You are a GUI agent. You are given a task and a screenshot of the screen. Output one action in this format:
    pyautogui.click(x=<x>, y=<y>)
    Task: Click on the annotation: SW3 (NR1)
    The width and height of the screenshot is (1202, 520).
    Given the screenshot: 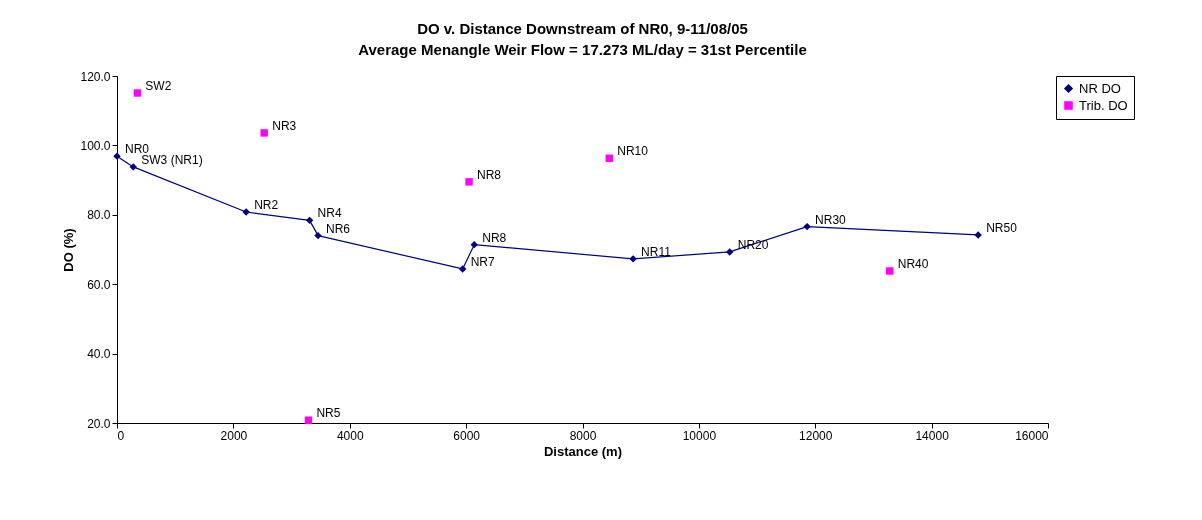 What is the action you would take?
    pyautogui.click(x=172, y=159)
    